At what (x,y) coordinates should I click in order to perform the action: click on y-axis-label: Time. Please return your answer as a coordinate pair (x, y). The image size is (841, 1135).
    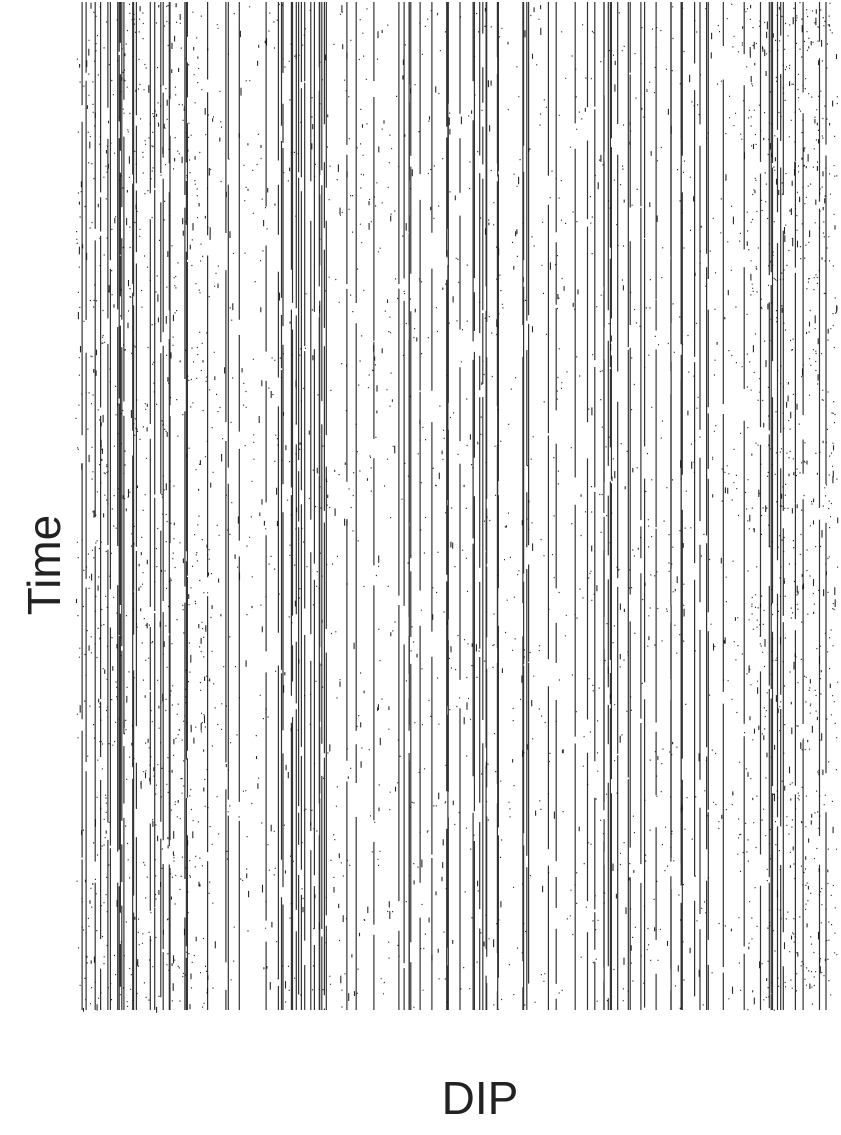
    Looking at the image, I should click on (44, 565).